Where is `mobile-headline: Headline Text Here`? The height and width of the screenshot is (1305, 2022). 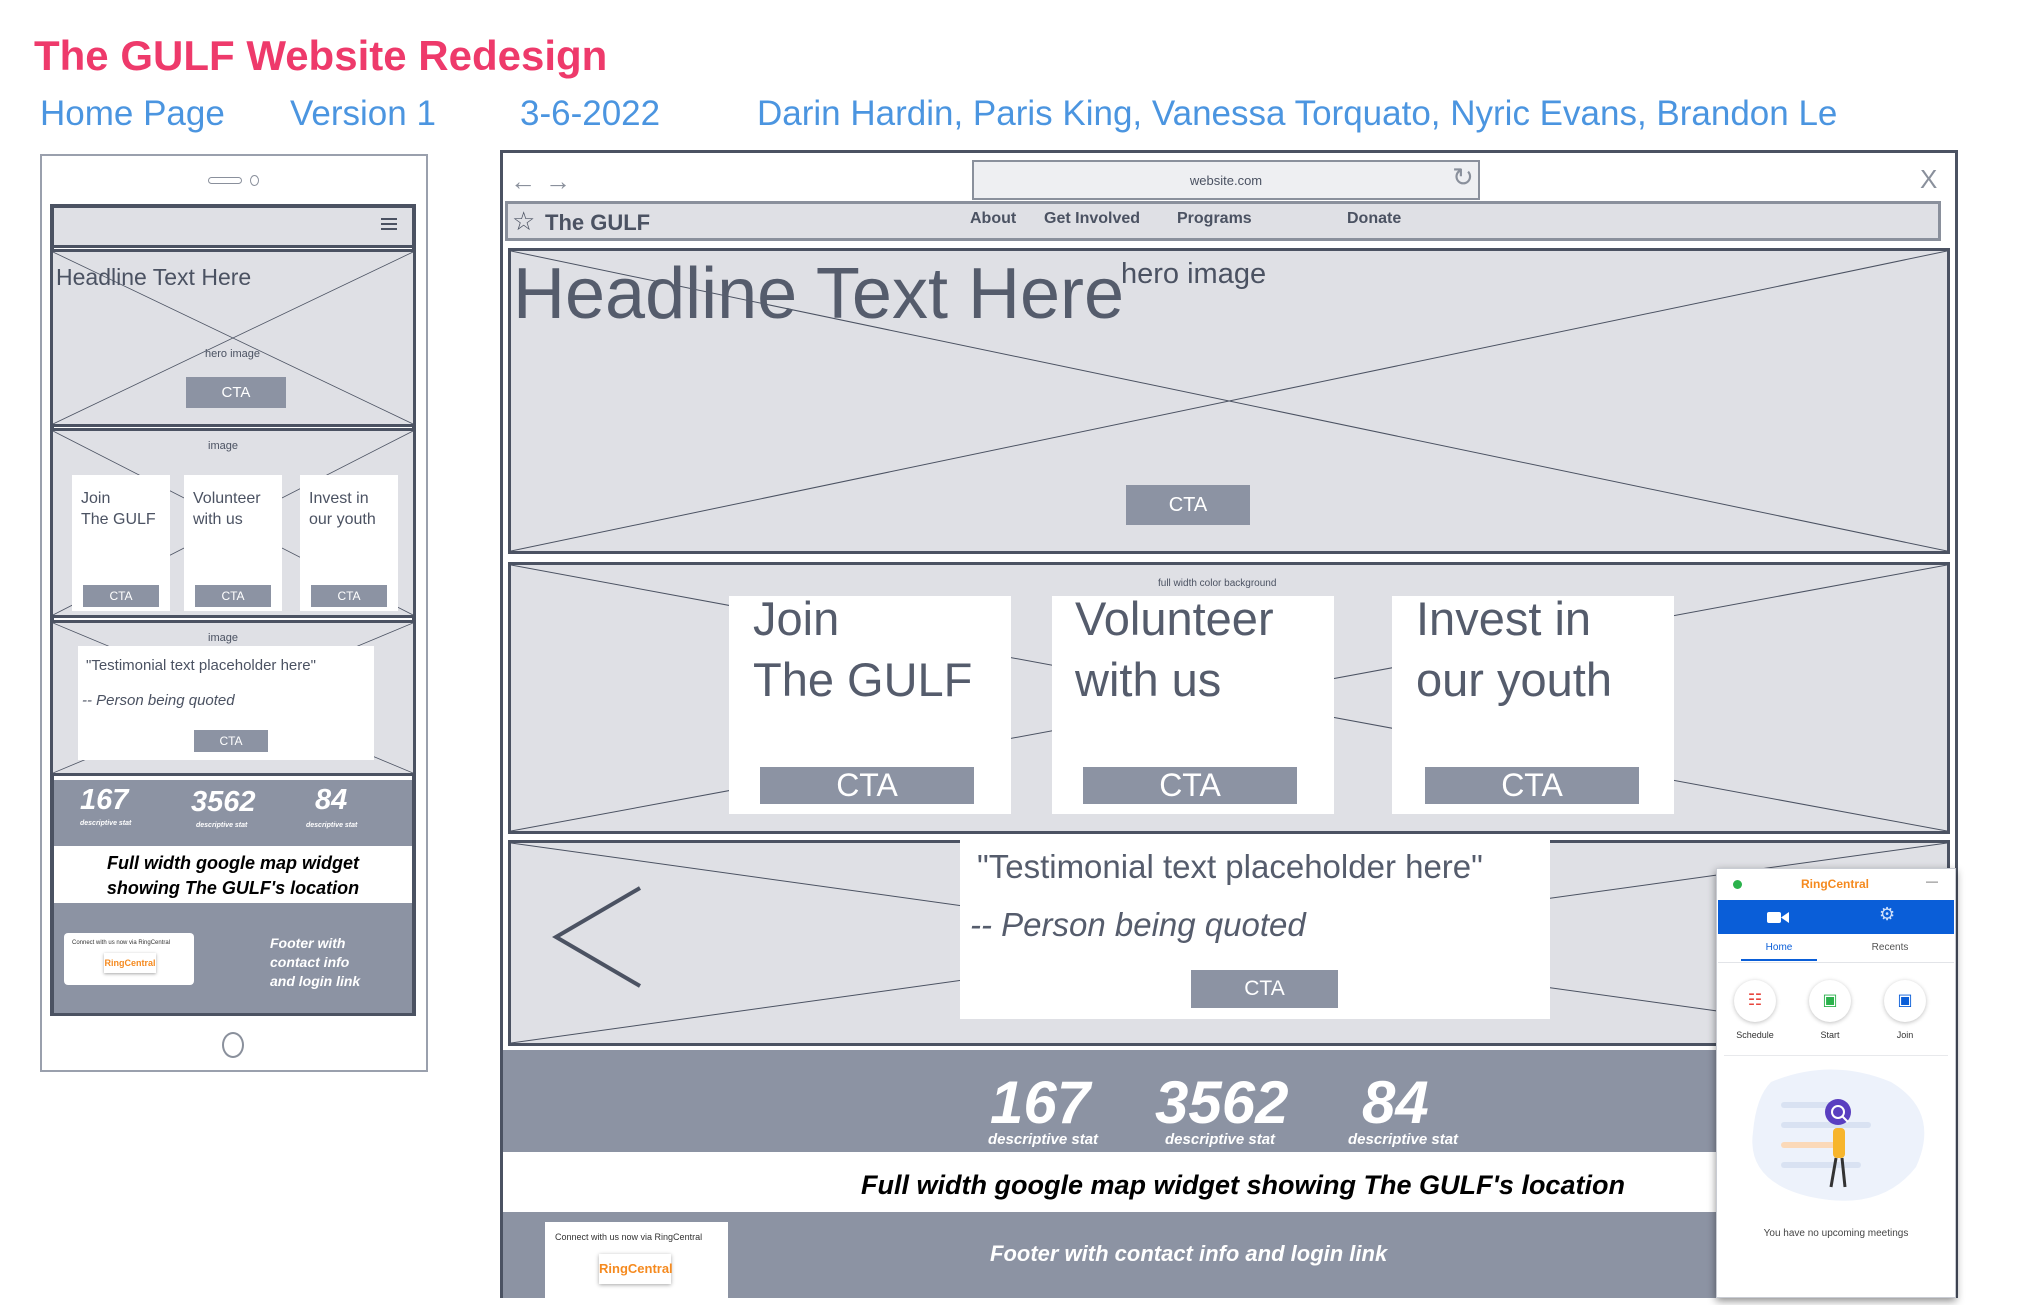
mobile-headline: Headline Text Here is located at coordinates (154, 277).